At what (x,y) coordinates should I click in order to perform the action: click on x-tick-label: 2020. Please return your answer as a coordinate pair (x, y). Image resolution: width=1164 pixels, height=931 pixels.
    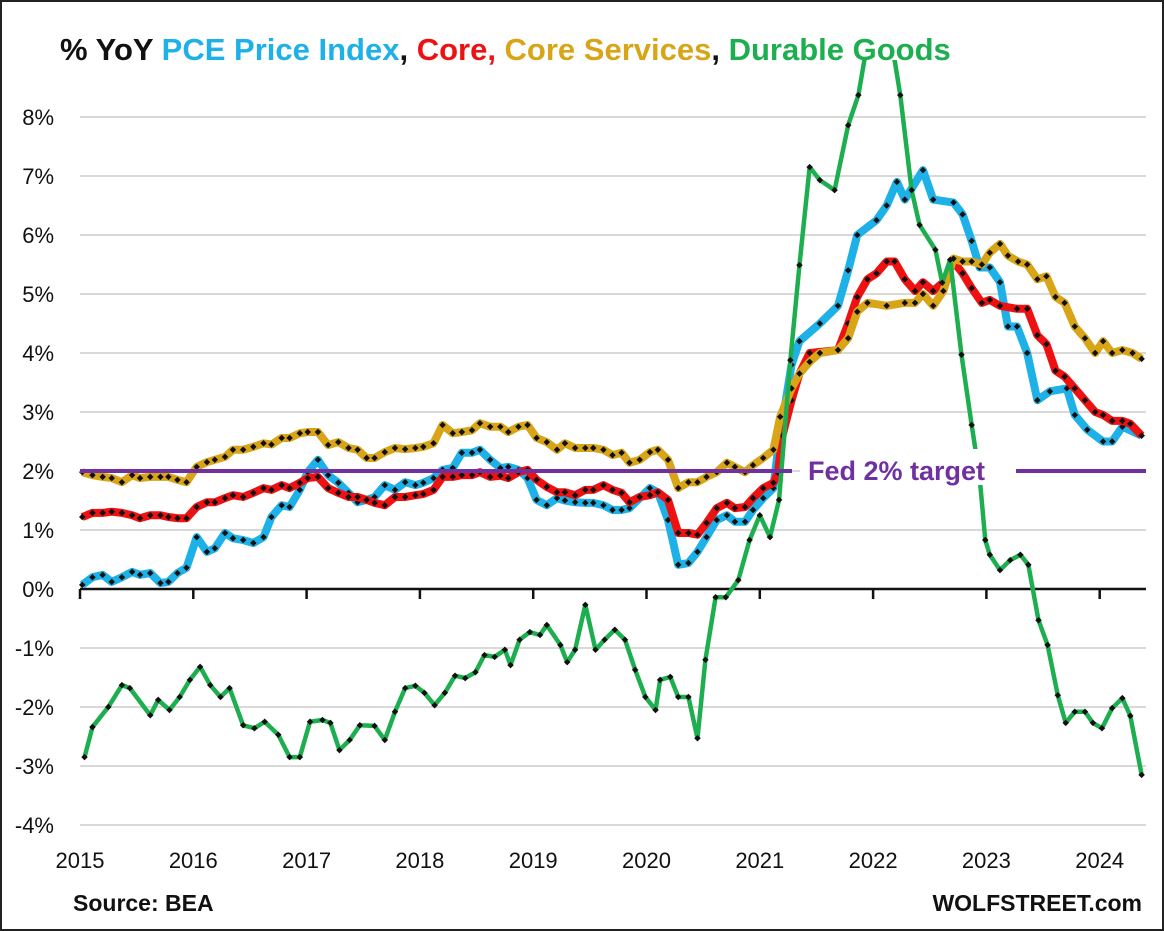
    Looking at the image, I should click on (646, 860).